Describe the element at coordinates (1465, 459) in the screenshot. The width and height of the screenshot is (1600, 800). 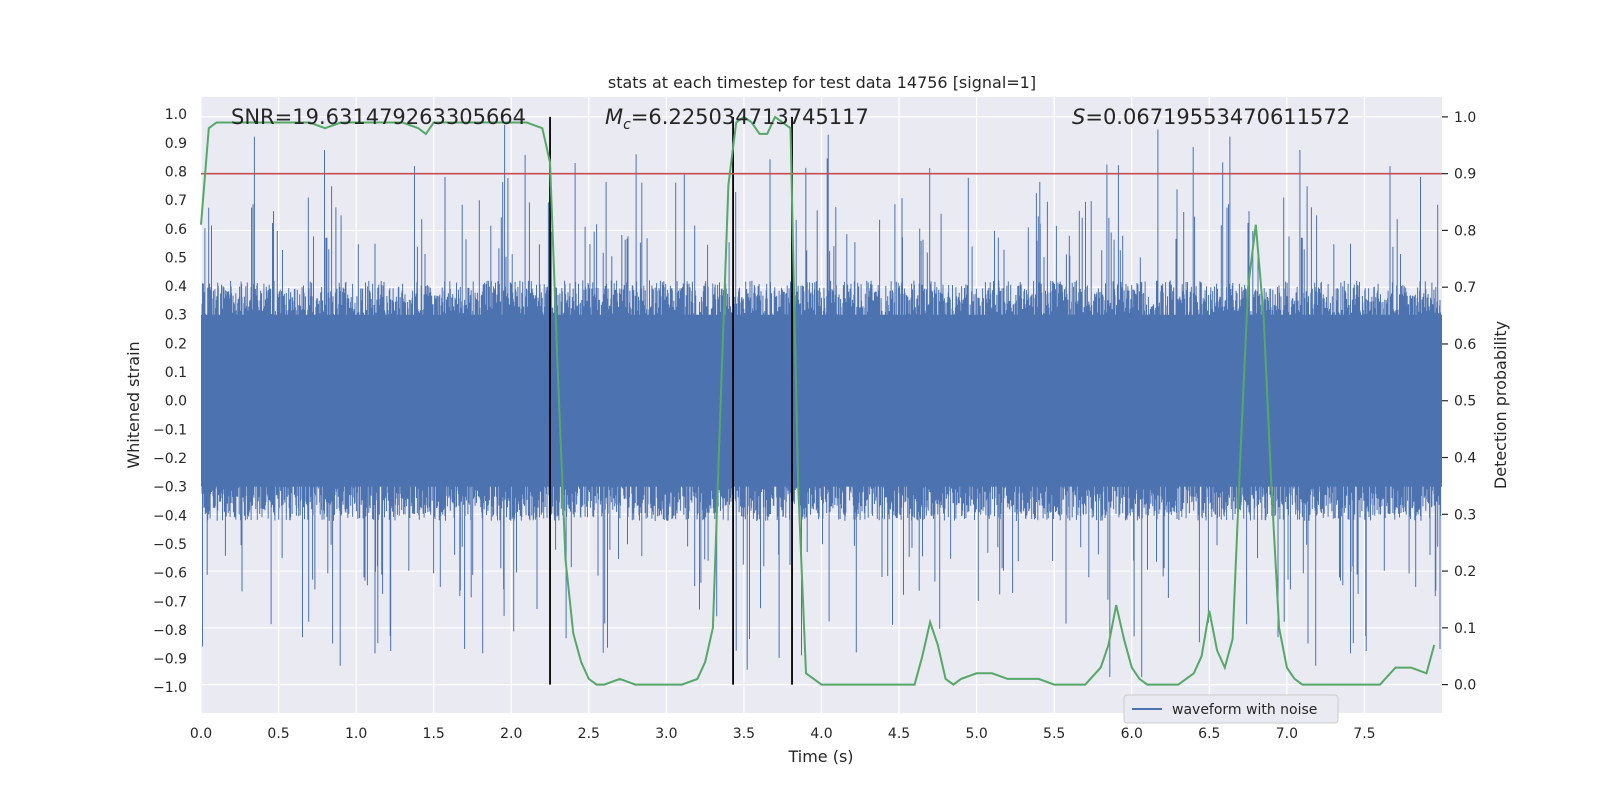
I see `right-y-tick-label: 0.4` at that location.